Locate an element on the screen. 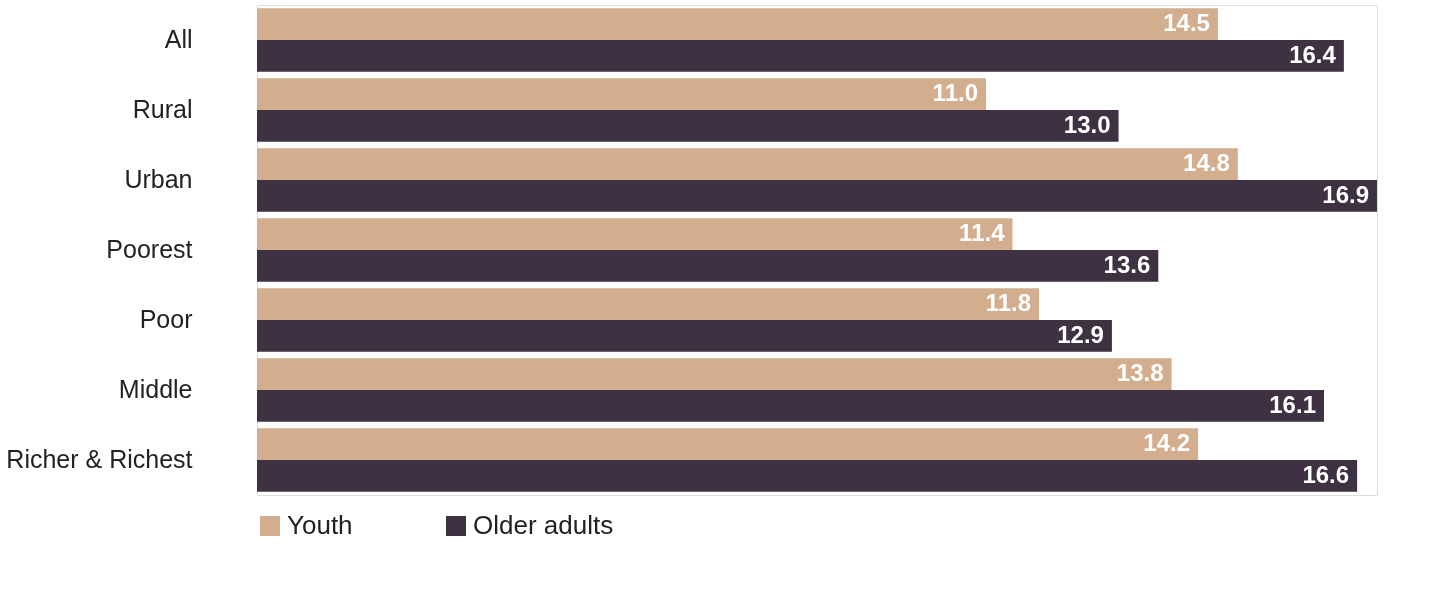 Image resolution: width=1456 pixels, height=597 pixels. legend-label: Older adults is located at coordinates (543, 525).